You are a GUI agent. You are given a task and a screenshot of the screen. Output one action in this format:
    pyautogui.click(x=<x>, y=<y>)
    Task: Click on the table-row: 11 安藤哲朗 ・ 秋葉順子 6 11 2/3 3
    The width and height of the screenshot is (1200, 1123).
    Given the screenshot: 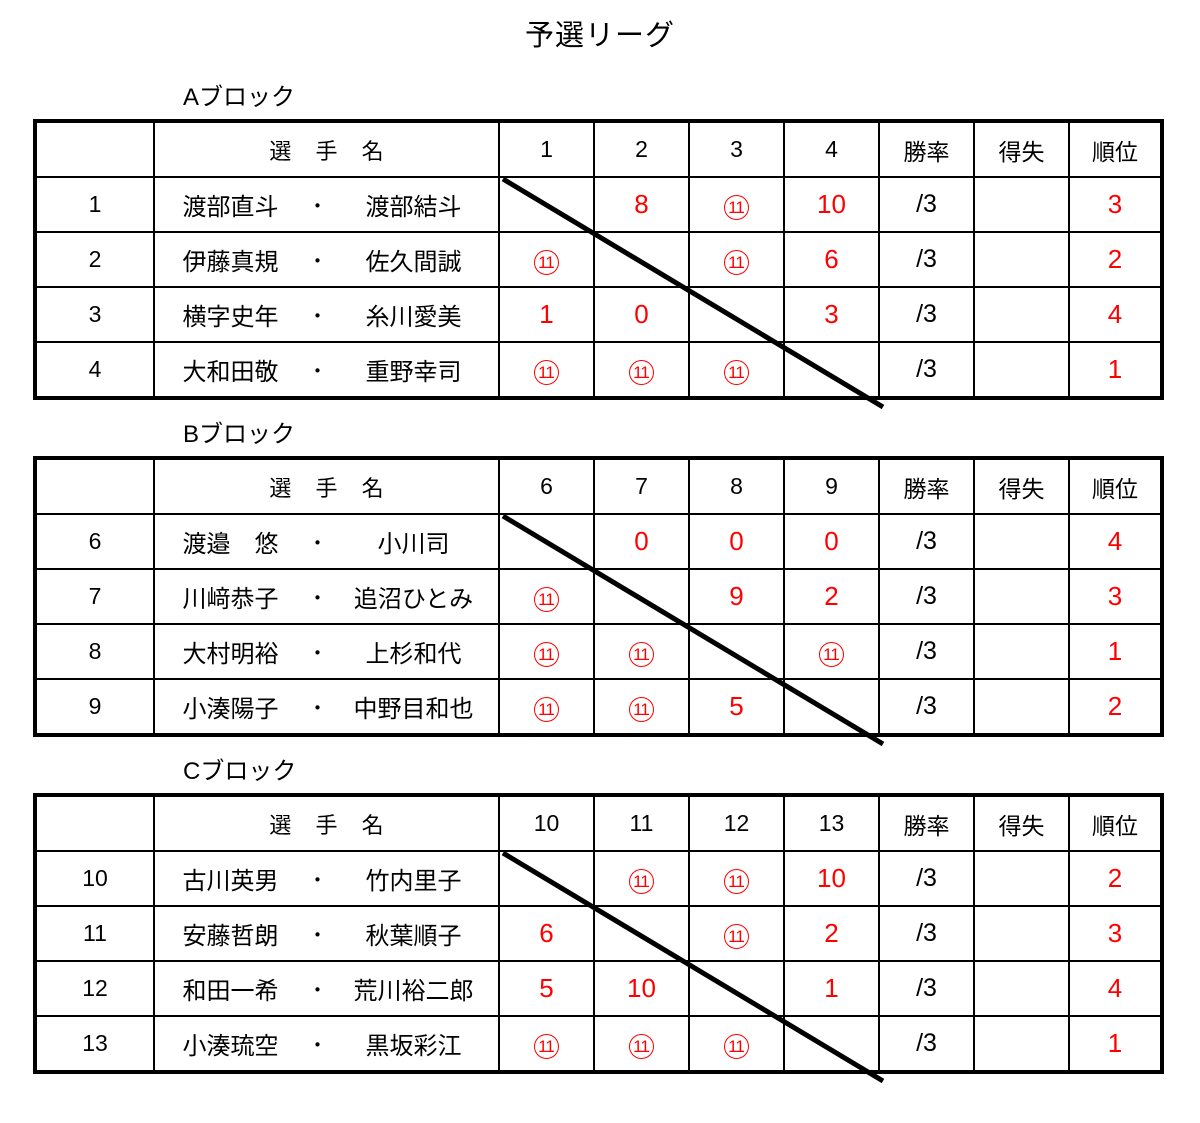 What is the action you would take?
    pyautogui.click(x=598, y=933)
    